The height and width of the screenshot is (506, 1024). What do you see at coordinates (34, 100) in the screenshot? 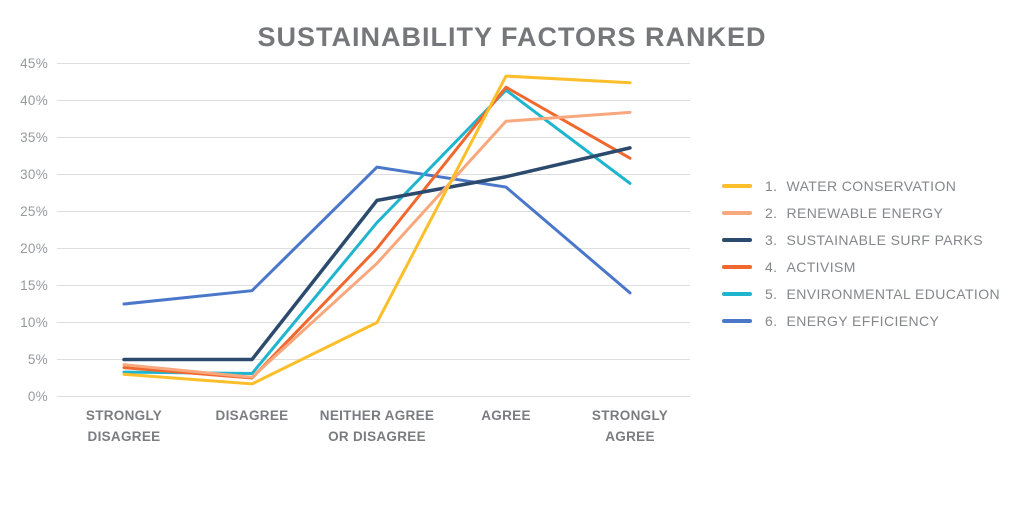
I see `y-axis-tick-label: 40%` at bounding box center [34, 100].